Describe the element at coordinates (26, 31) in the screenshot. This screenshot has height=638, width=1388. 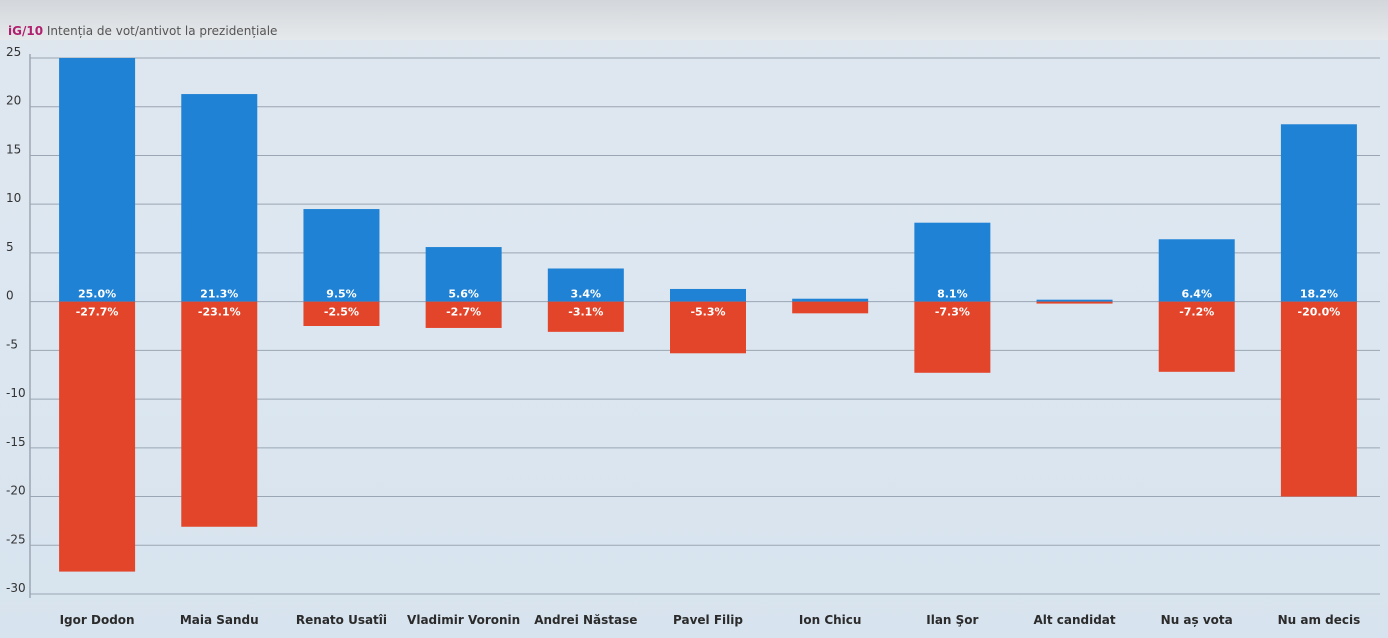
I see `brand-logo-text: iG/10` at that location.